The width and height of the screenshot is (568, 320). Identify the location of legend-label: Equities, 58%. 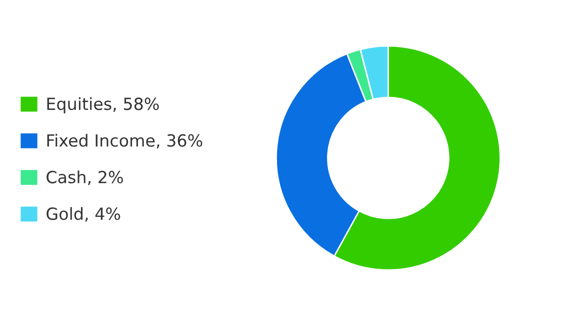
(103, 105).